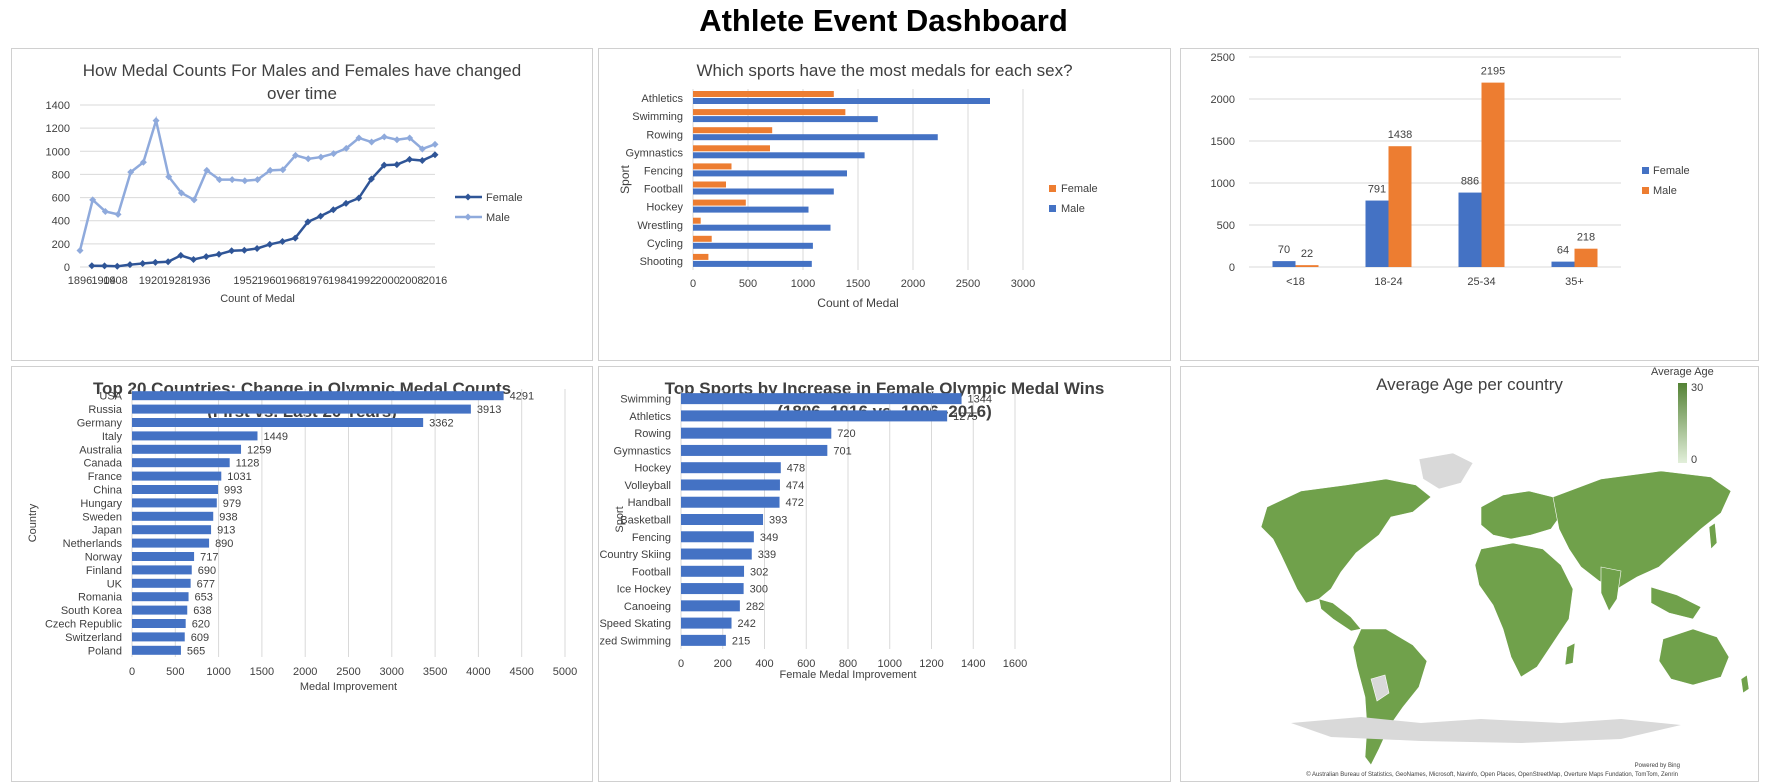  Describe the element at coordinates (468, 197) in the screenshot. I see `legend-marker-female` at that location.